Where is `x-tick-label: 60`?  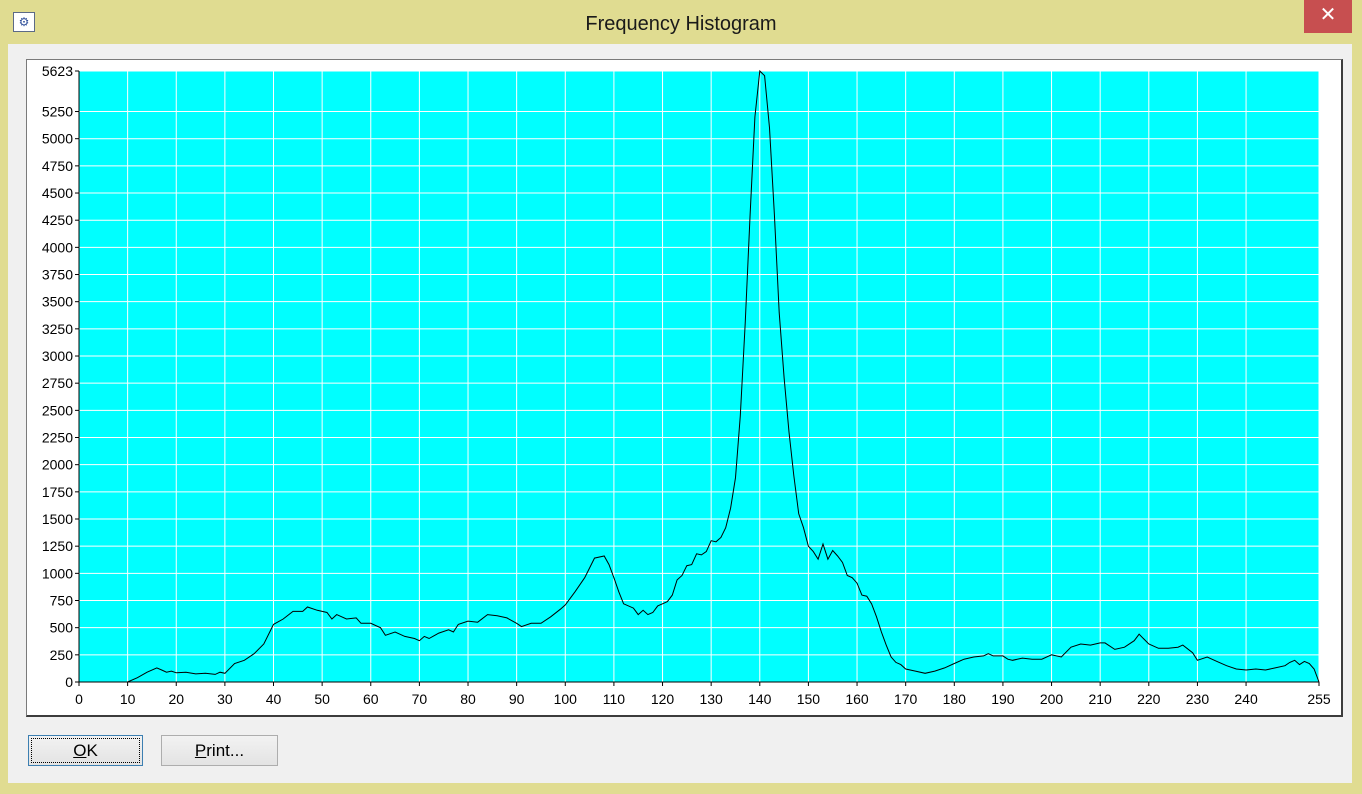
x-tick-label: 60 is located at coordinates (371, 699).